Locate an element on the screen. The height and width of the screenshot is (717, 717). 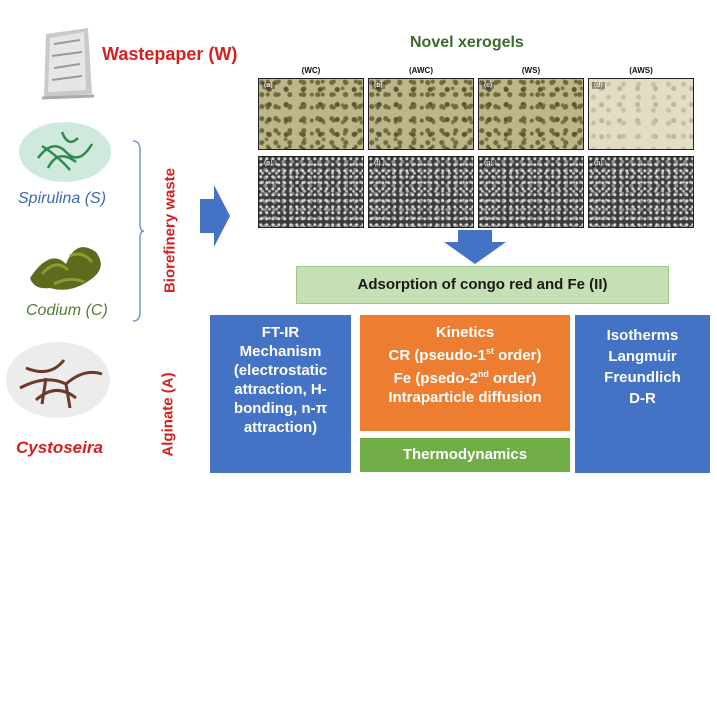
xerogels-title: Novel xerogels is located at coordinates (467, 42).